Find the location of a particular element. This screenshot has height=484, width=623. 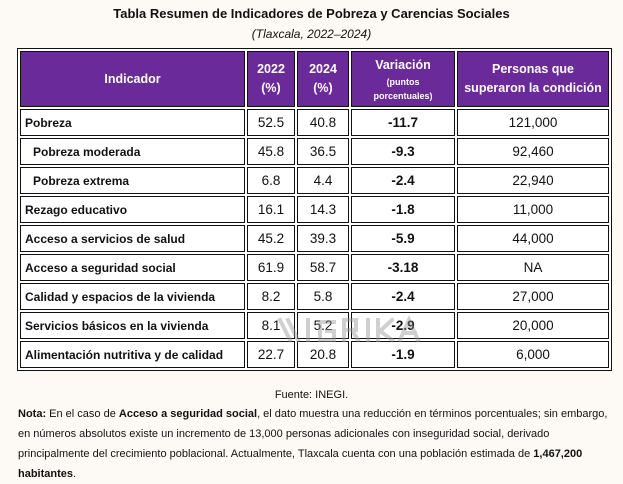

header-personas: Personas que superaron la condición is located at coordinates (533, 79).